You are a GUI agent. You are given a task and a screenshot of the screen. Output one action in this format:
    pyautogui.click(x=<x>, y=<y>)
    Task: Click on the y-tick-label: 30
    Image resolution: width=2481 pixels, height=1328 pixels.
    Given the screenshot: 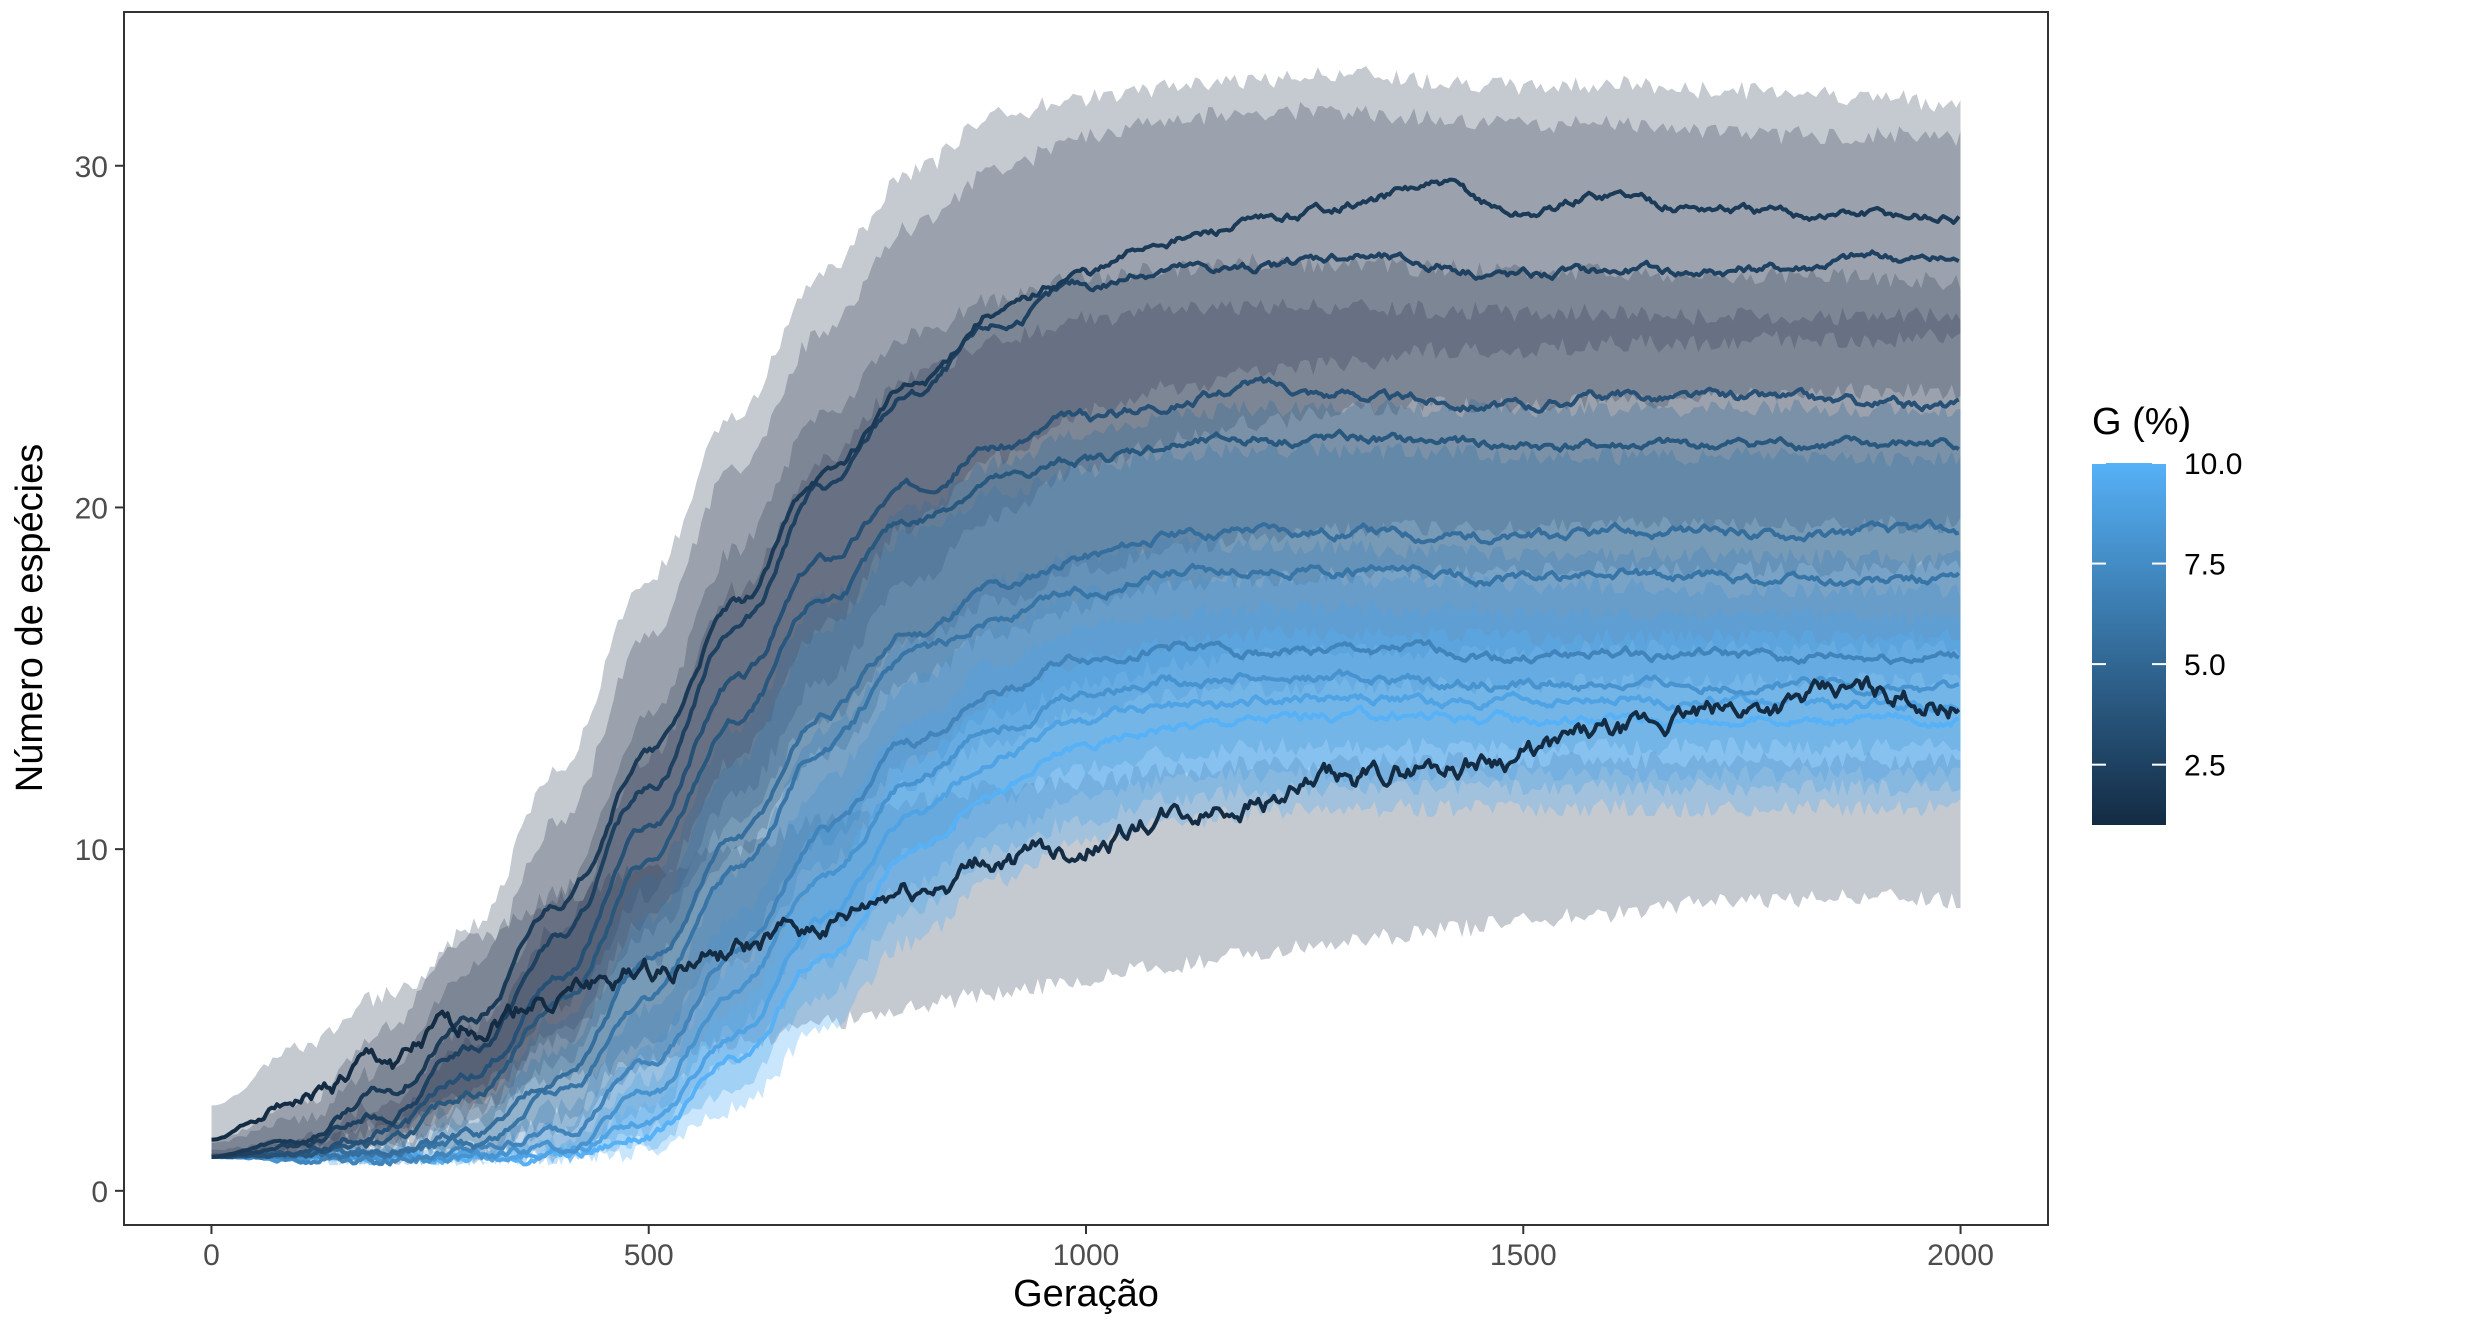 What is the action you would take?
    pyautogui.click(x=91, y=167)
    